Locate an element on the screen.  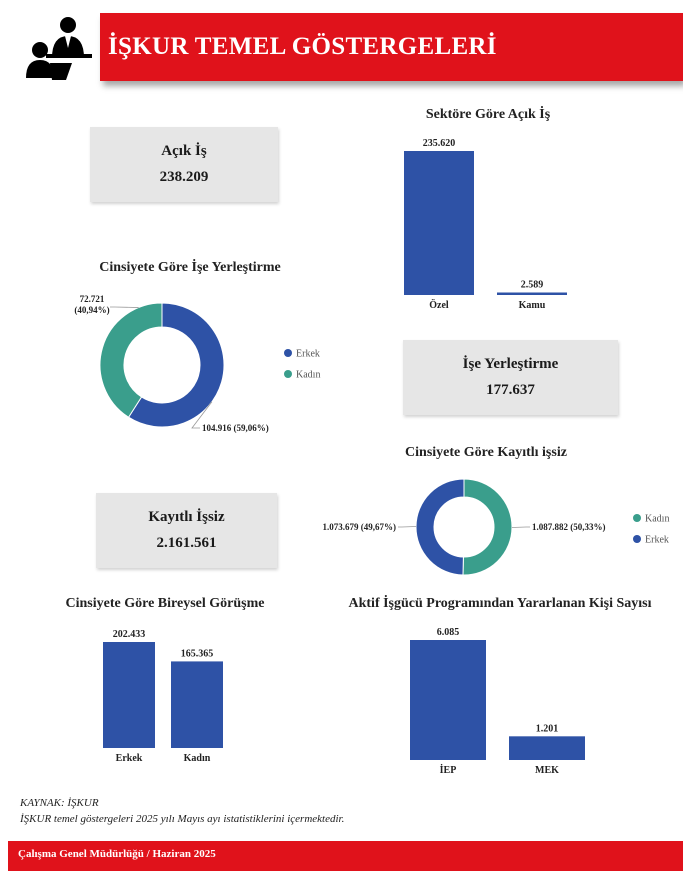
category-label: Erkek is located at coordinates (129, 758).